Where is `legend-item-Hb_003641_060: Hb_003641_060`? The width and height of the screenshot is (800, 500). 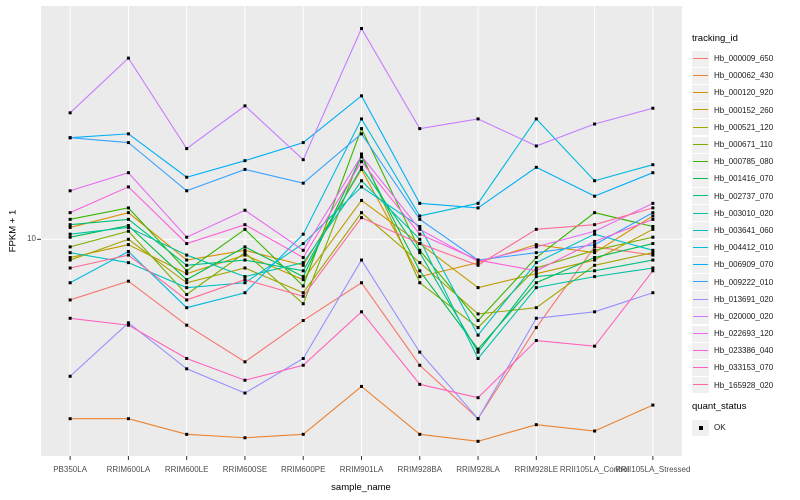 legend-item-Hb_003641_060: Hb_003641_060 is located at coordinates (732, 230).